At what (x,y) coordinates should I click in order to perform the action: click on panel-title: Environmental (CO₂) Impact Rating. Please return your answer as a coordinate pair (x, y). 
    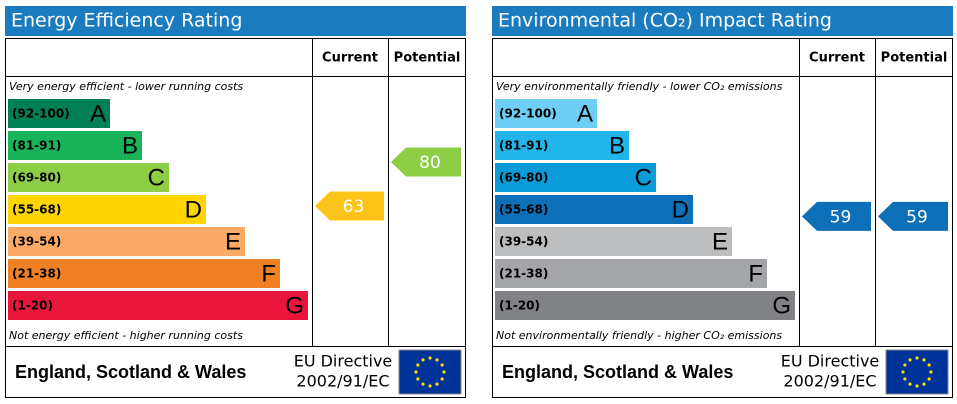
    Looking at the image, I should click on (665, 21).